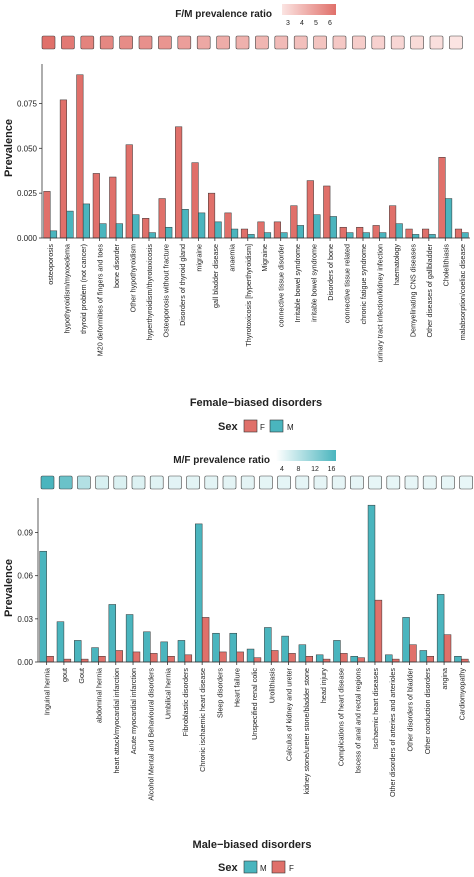 This screenshot has width=474, height=877. Describe the element at coordinates (297, 283) in the screenshot. I see `top-x-tick-label: Irritable bowel syndrome` at that location.